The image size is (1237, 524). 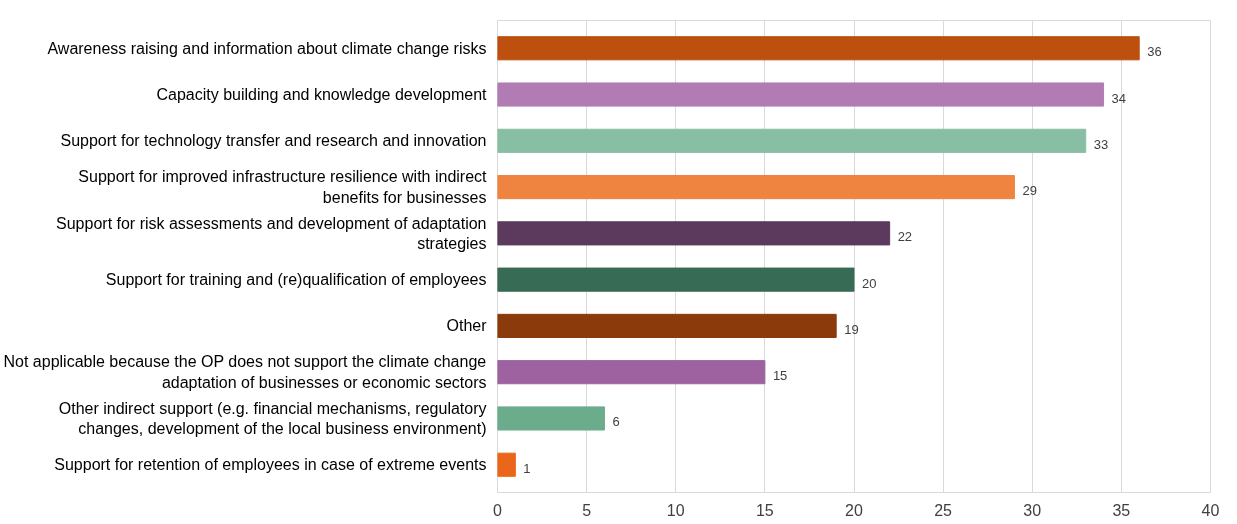 What do you see at coordinates (675, 510) in the screenshot?
I see `x-tick-label: 10` at bounding box center [675, 510].